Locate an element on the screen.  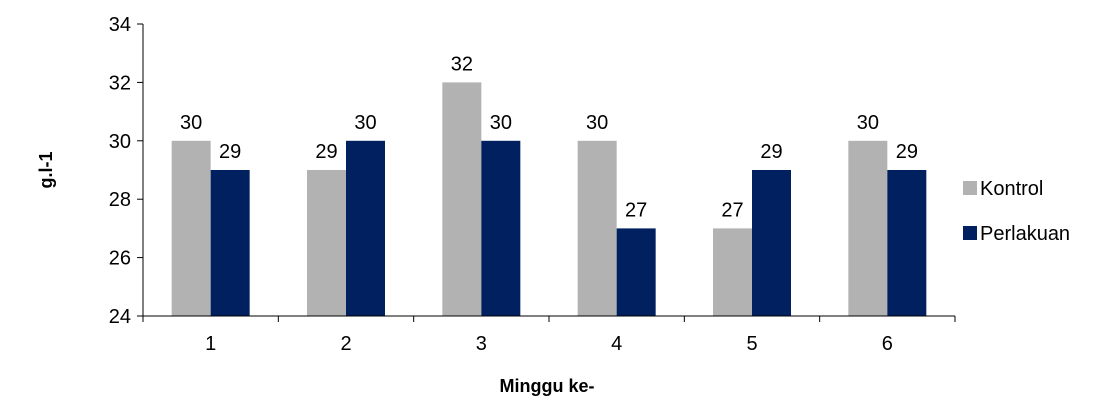
data-label-perlakuan-6: 29 is located at coordinates (907, 152).